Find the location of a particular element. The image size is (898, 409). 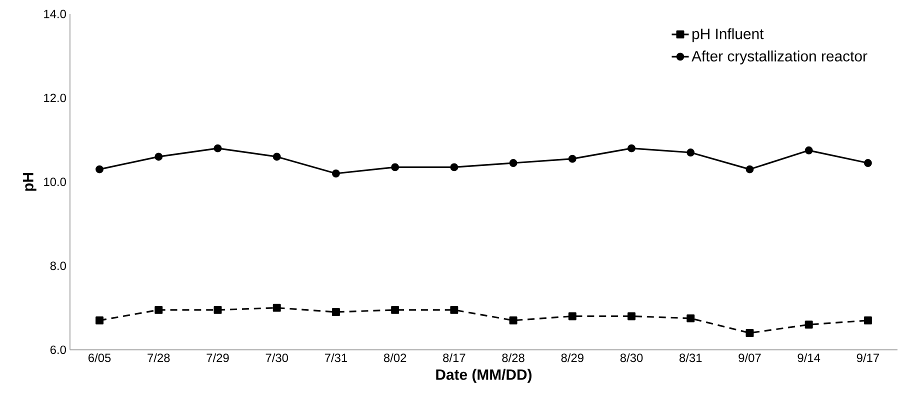

x-tick-label: 9/14 is located at coordinates (809, 357).